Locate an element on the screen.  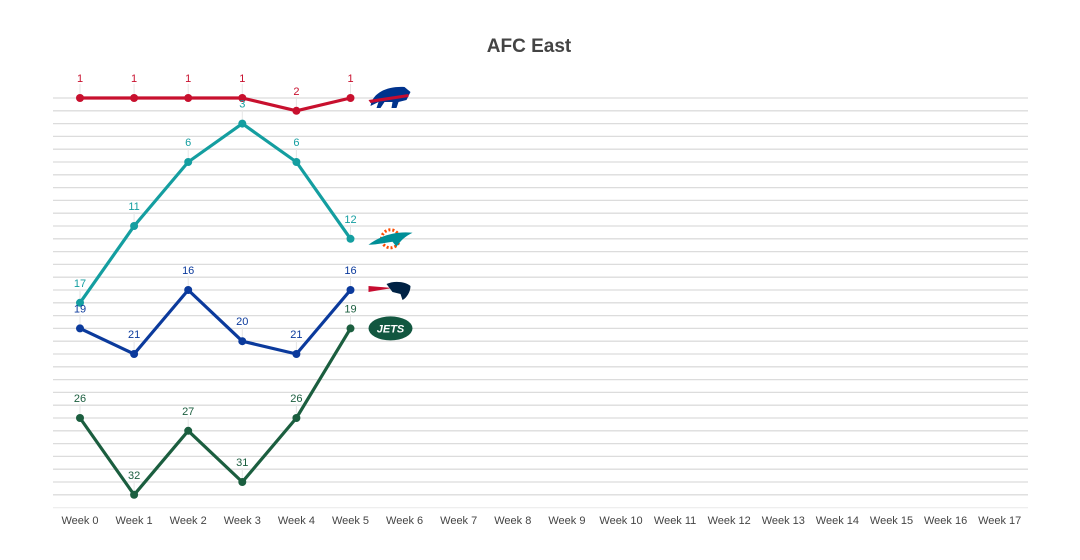
series-line-bills is located at coordinates (215, 104).